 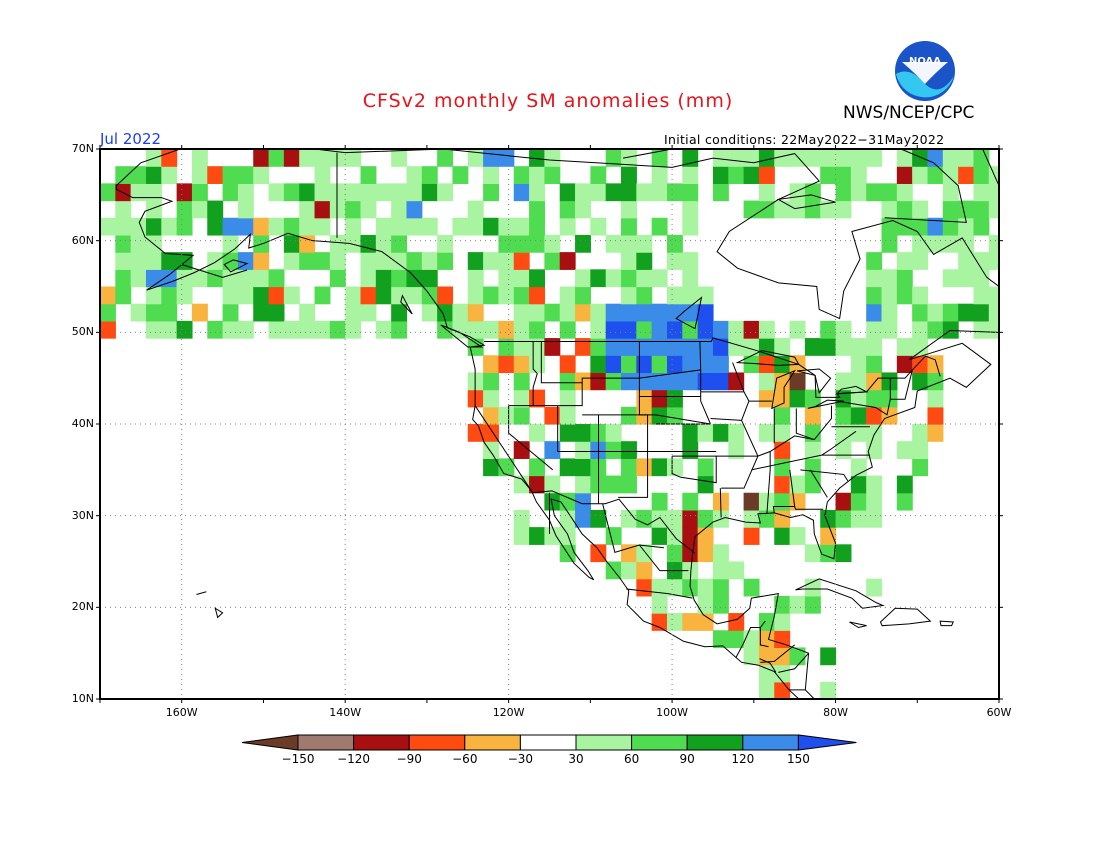 What do you see at coordinates (925, 61) in the screenshot?
I see `noaa-logo-text: NOAA` at bounding box center [925, 61].